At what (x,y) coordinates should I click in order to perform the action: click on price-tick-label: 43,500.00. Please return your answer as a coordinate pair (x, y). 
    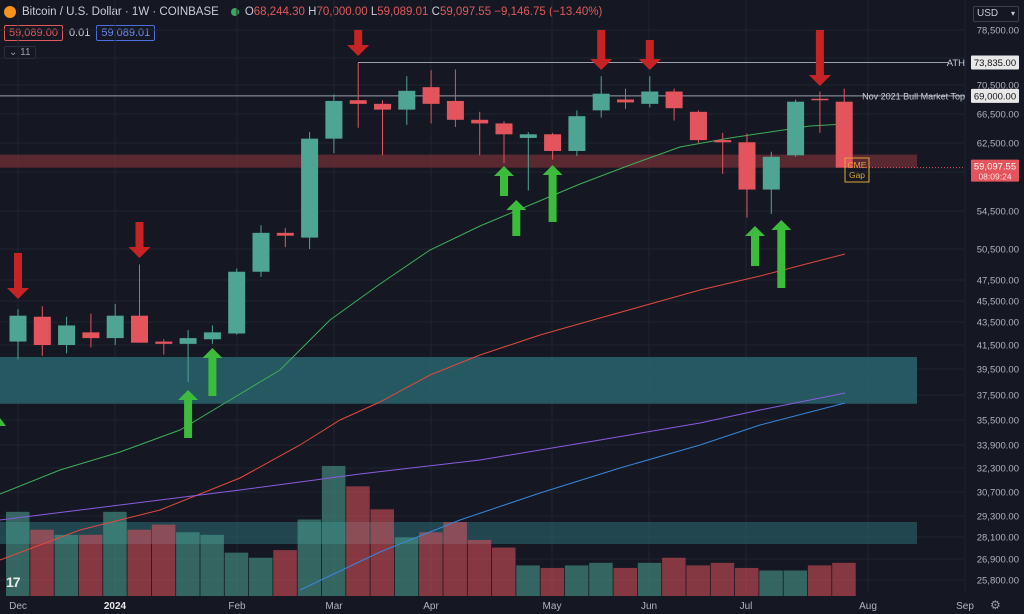
    Looking at the image, I should click on (998, 323).